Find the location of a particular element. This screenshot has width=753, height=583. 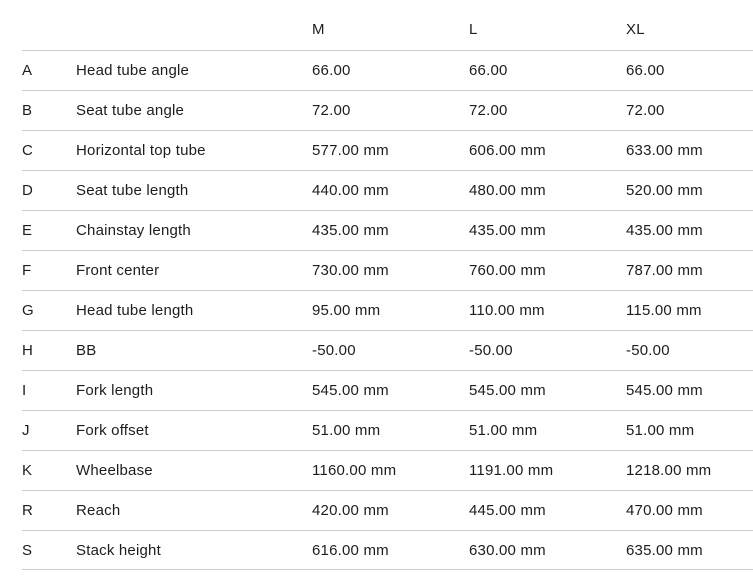

value-l: 545.00 mm is located at coordinates (507, 390).